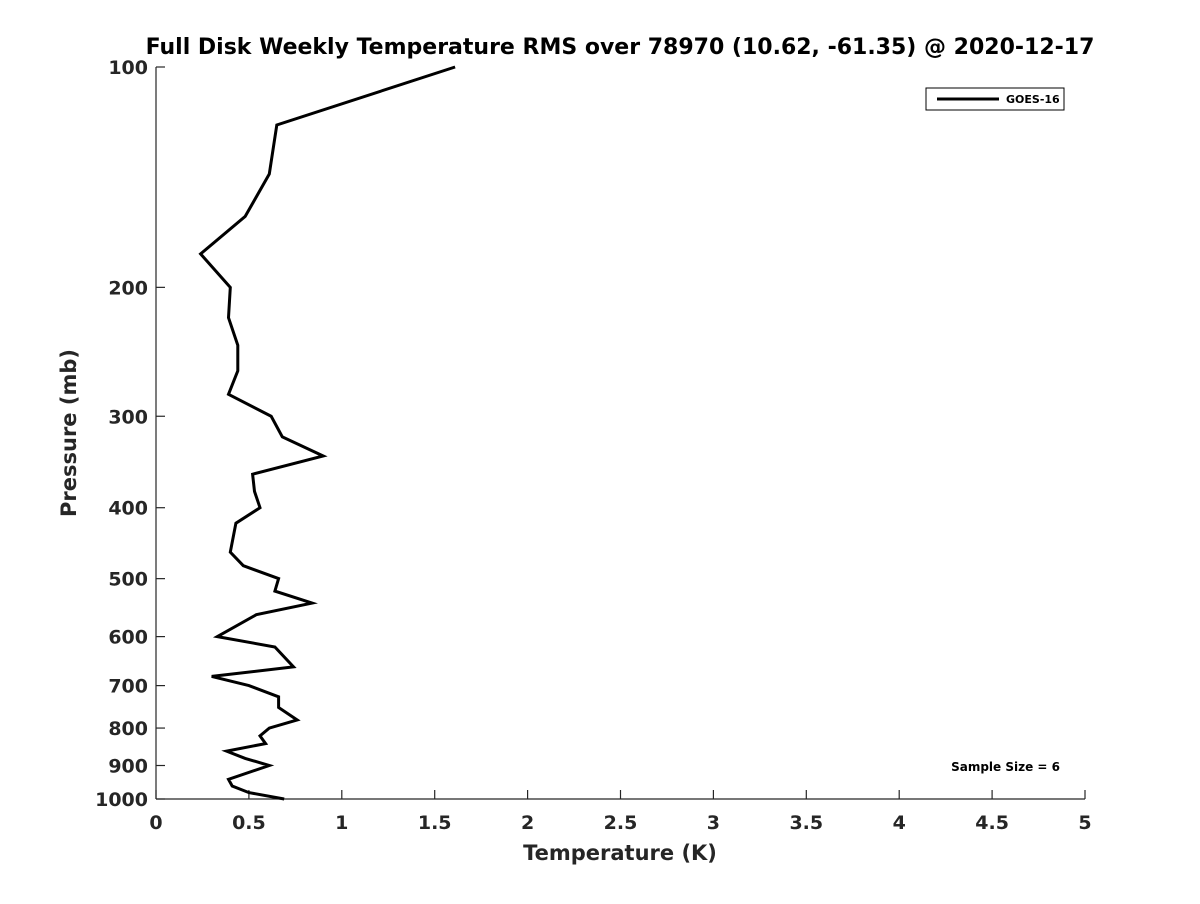 Image resolution: width=1200 pixels, height=904 pixels. I want to click on y-tick-label: 900, so click(128, 767).